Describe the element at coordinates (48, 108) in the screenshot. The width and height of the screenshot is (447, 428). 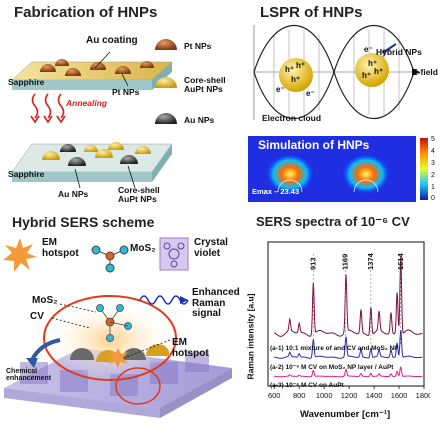
I see `annealing-arrows` at that location.